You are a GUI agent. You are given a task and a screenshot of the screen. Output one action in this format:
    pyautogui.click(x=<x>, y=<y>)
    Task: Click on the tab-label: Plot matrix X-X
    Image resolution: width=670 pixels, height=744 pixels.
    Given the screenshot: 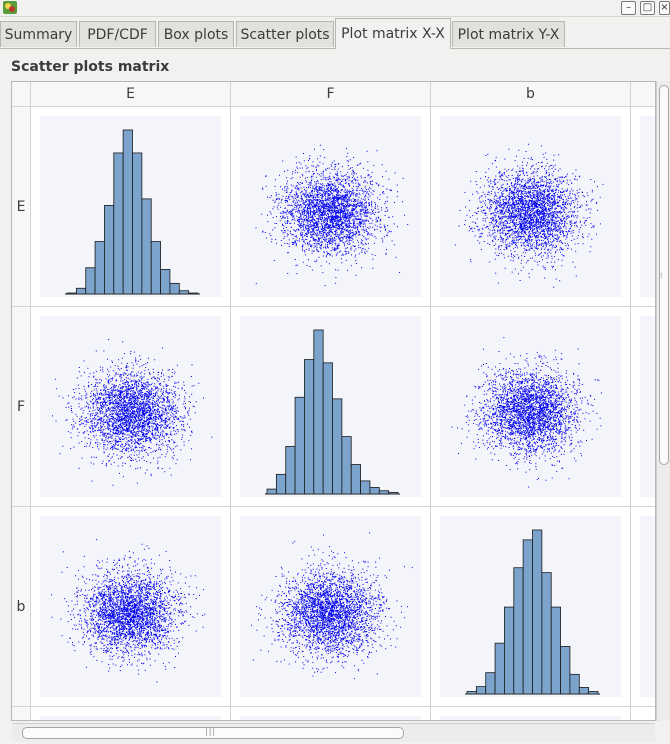 What is the action you would take?
    pyautogui.click(x=393, y=34)
    